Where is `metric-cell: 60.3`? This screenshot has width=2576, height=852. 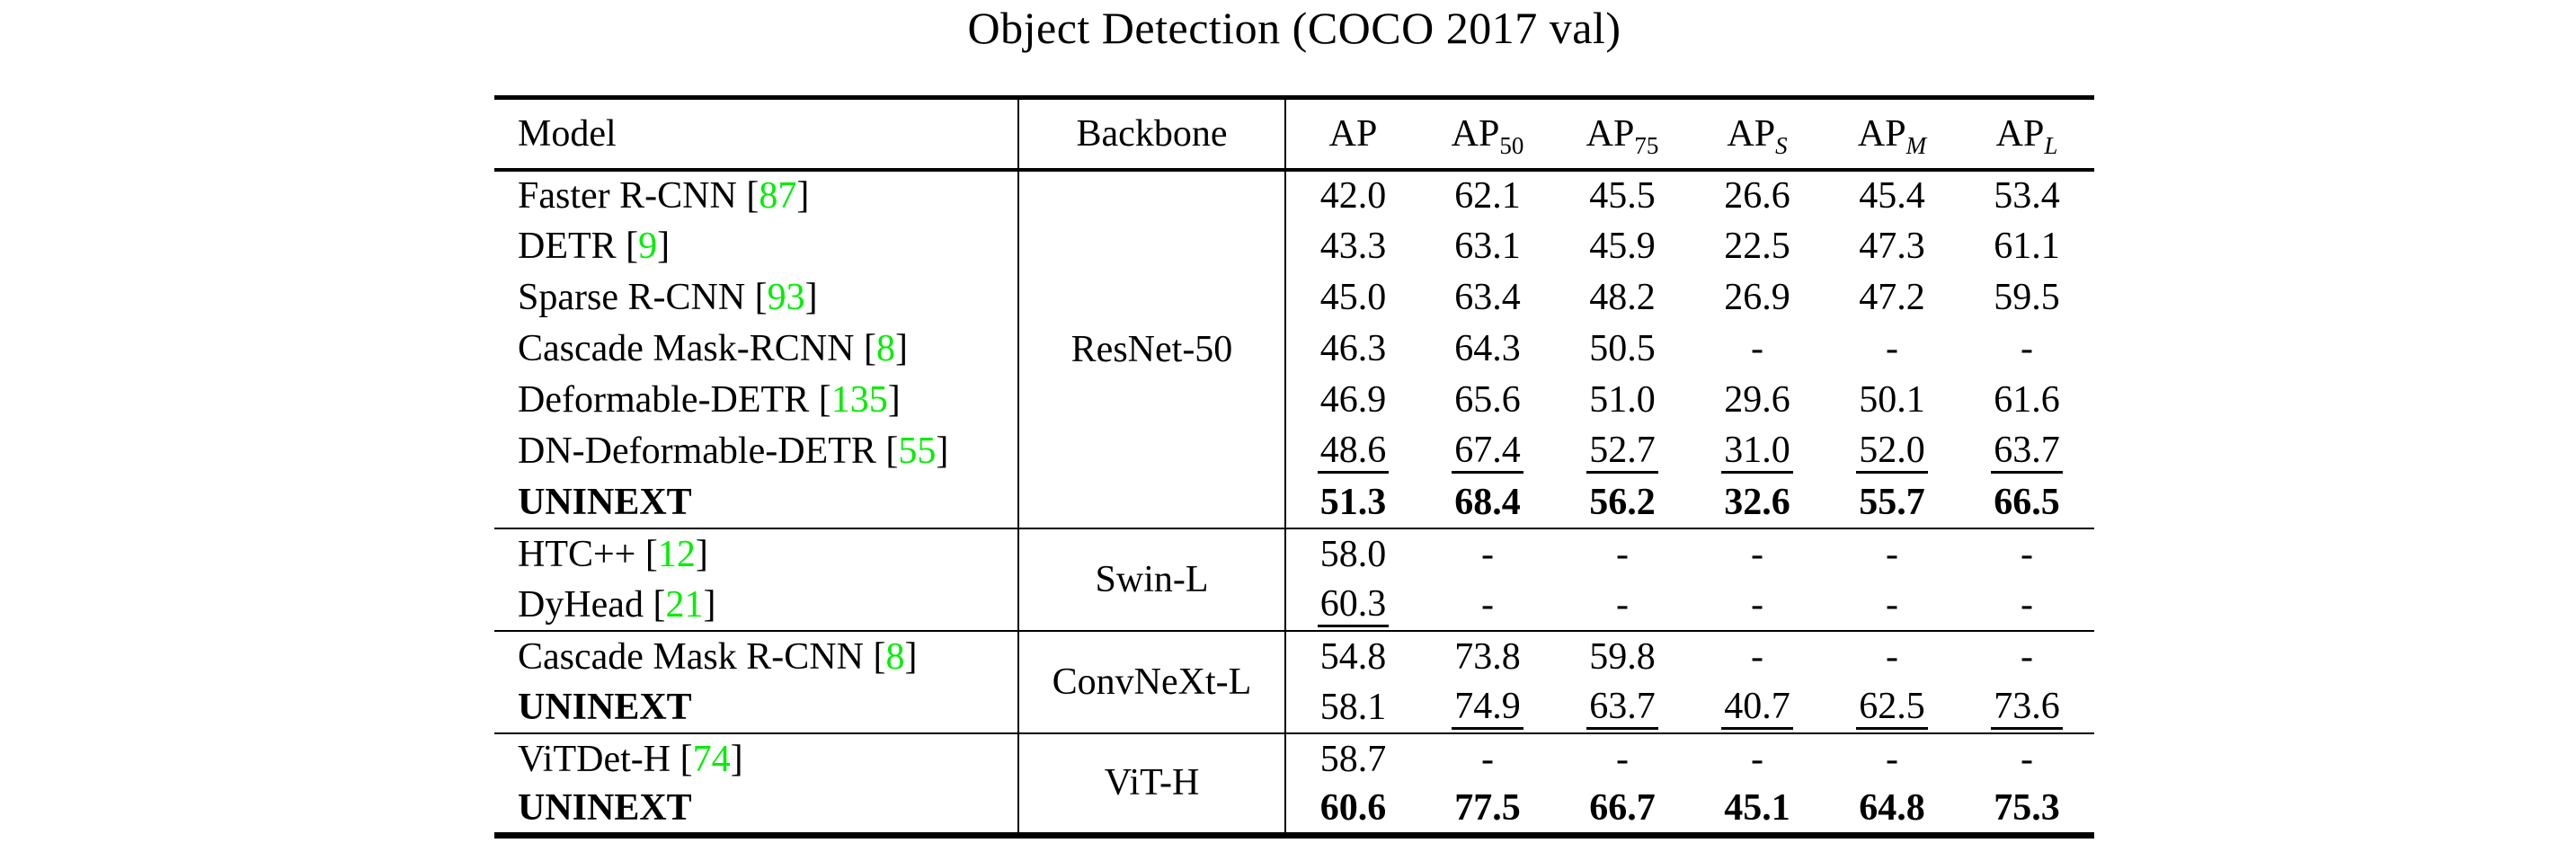
metric-cell: 60.3 is located at coordinates (1352, 605).